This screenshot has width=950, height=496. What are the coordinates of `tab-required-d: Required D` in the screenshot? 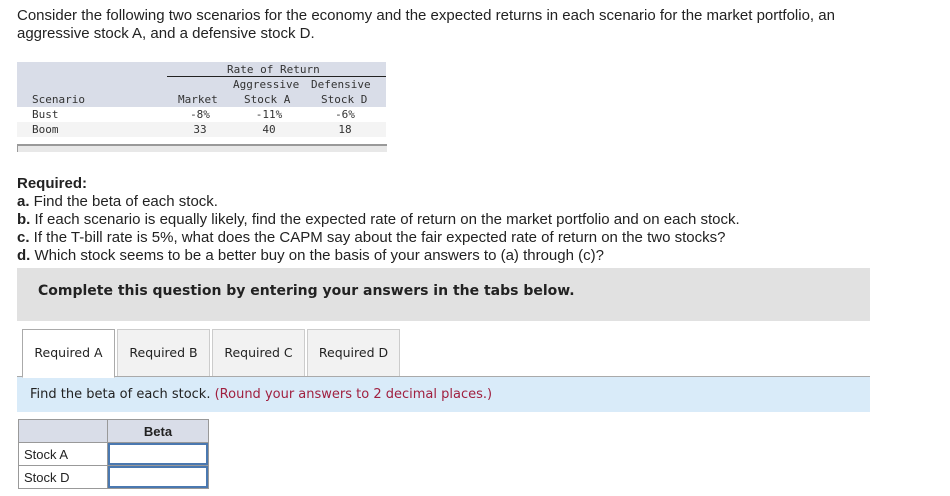 It's located at (353, 353).